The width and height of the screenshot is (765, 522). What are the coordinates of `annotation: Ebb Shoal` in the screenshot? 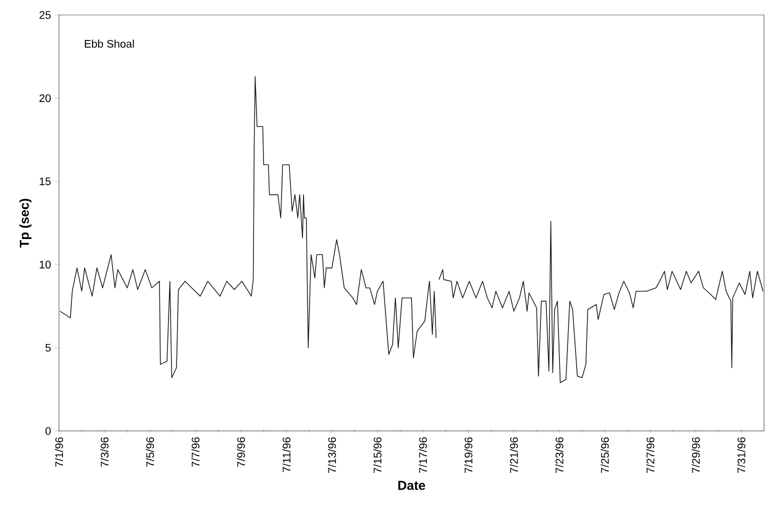 It's located at (109, 44).